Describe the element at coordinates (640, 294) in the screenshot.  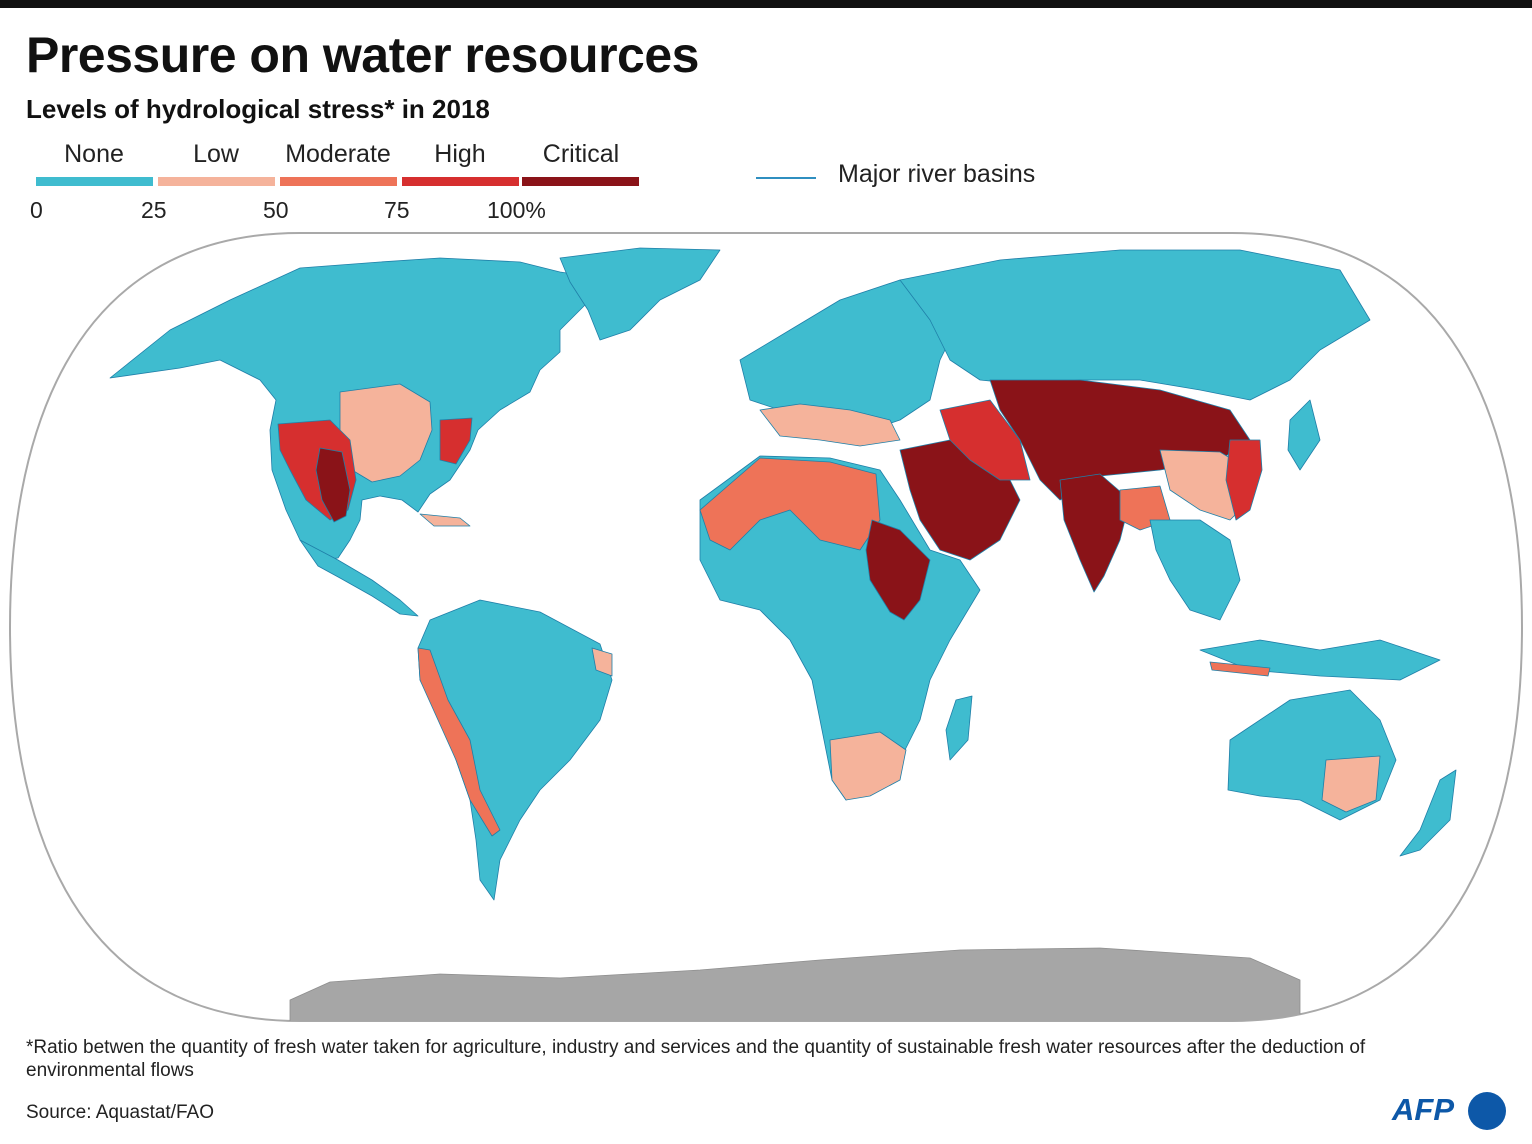
I see `greenland` at that location.